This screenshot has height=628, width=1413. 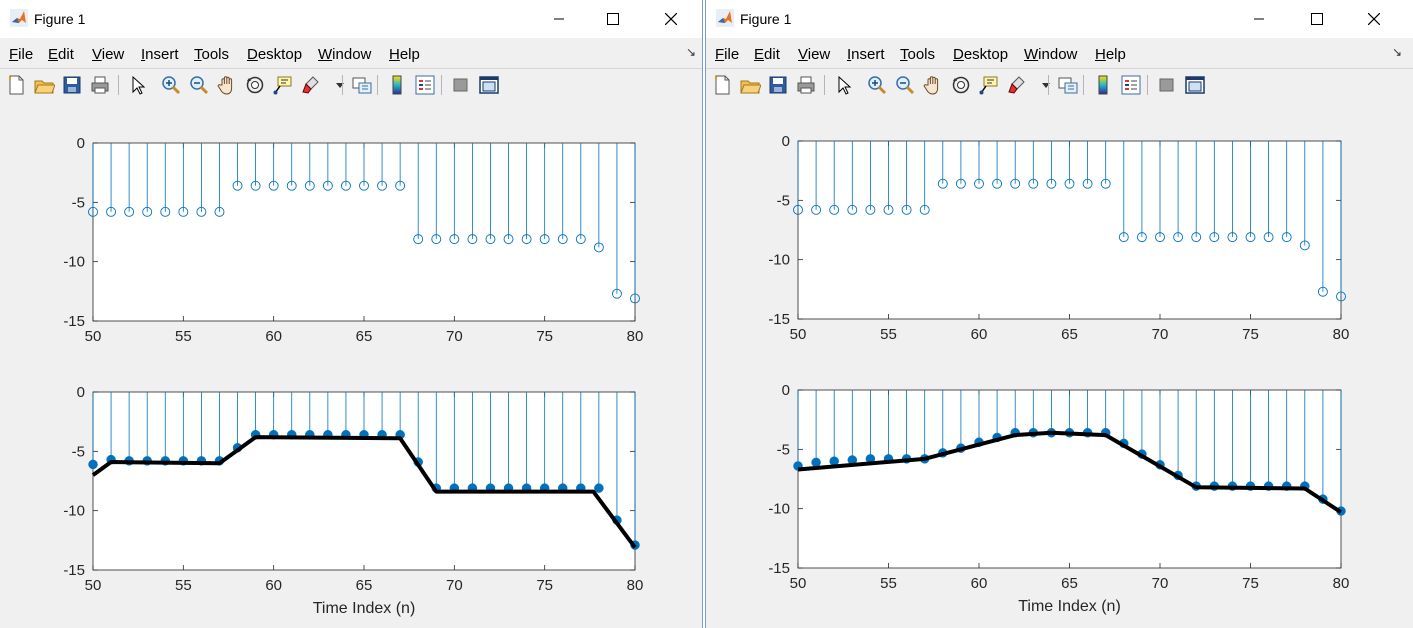 What do you see at coordinates (635, 336) in the screenshot?
I see `x-tick-label: 80` at bounding box center [635, 336].